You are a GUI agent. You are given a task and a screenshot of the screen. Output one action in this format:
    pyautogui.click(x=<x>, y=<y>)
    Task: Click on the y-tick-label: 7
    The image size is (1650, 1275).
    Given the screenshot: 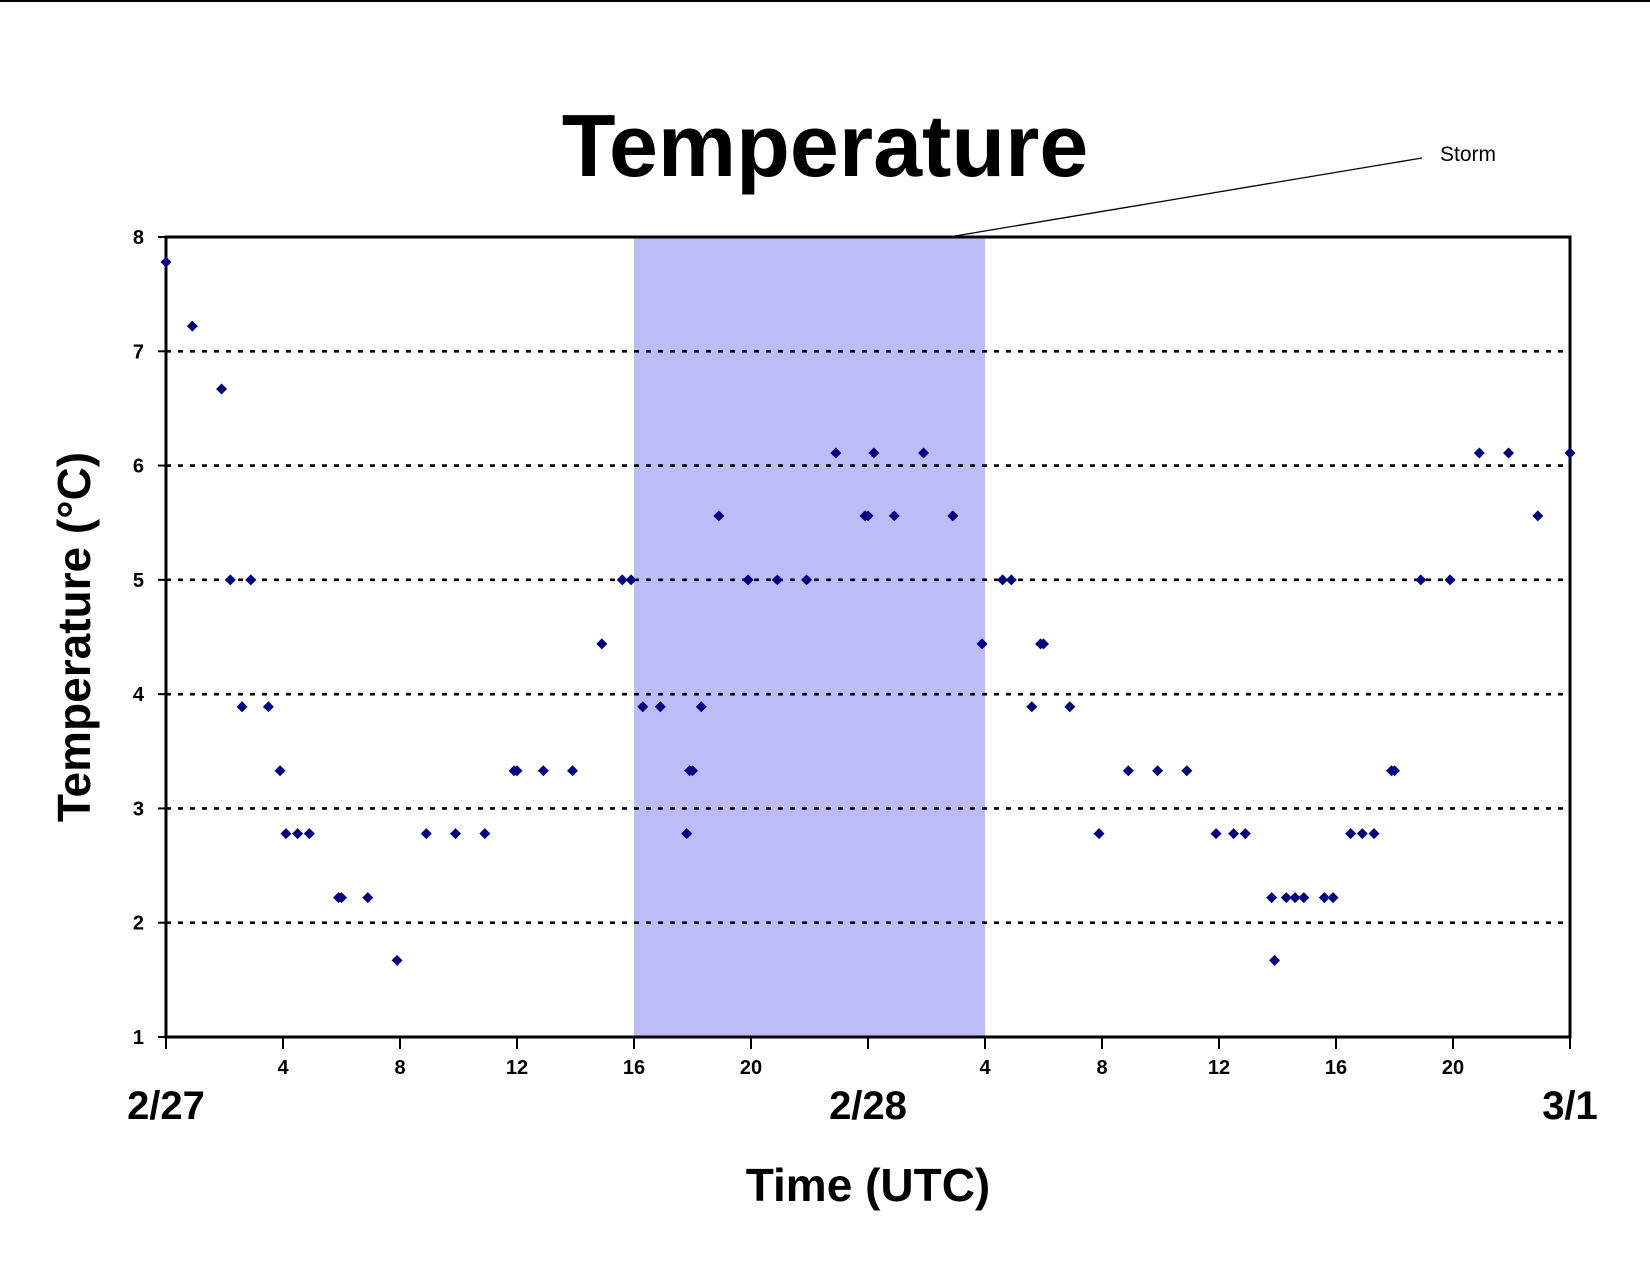 What is the action you would take?
    pyautogui.click(x=138, y=352)
    